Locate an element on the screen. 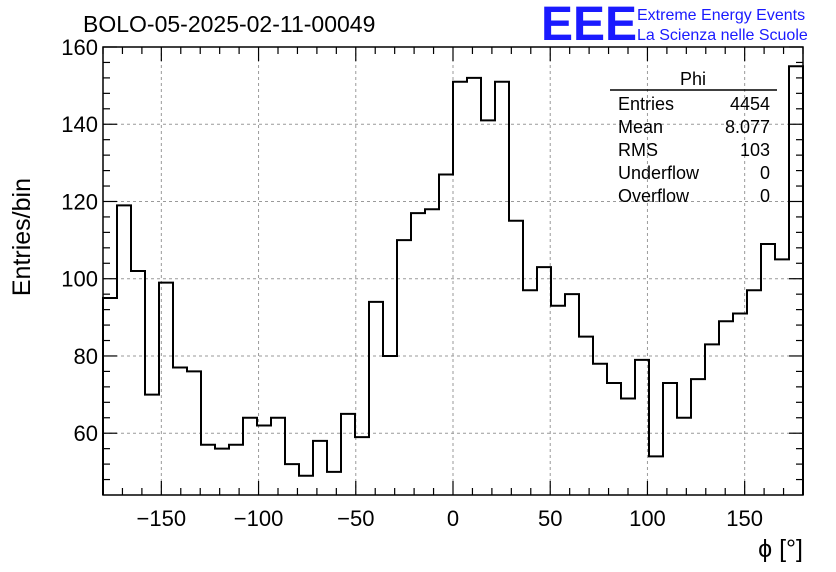 The image size is (836, 572). y-tick-label: 100 is located at coordinates (79, 279).